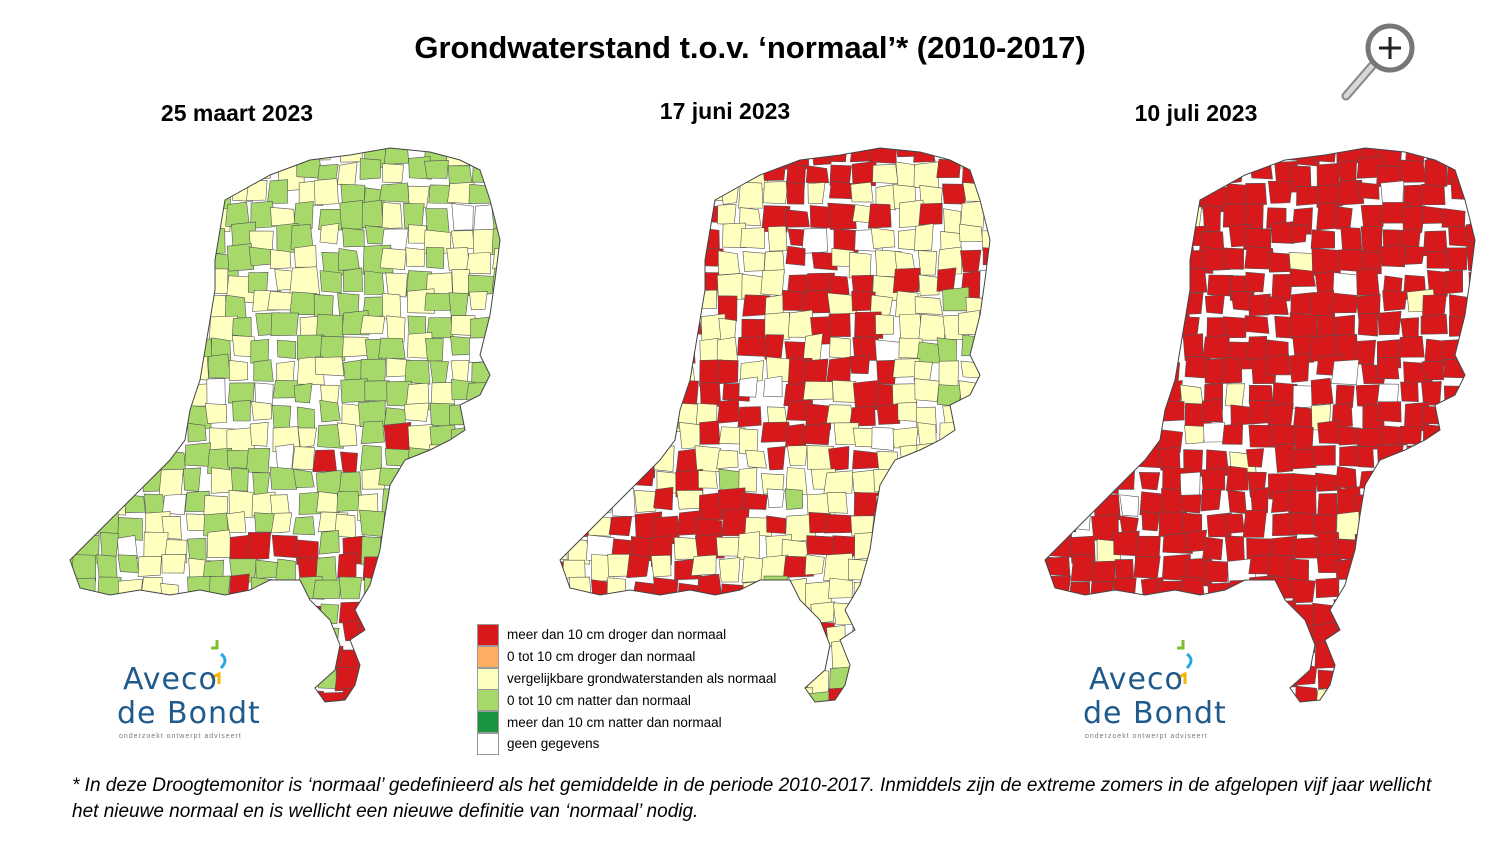 Image resolution: width=1500 pixels, height=843 pixels. Describe the element at coordinates (237, 113) in the screenshot. I see `map-date-1: 25 maart 2023` at that location.